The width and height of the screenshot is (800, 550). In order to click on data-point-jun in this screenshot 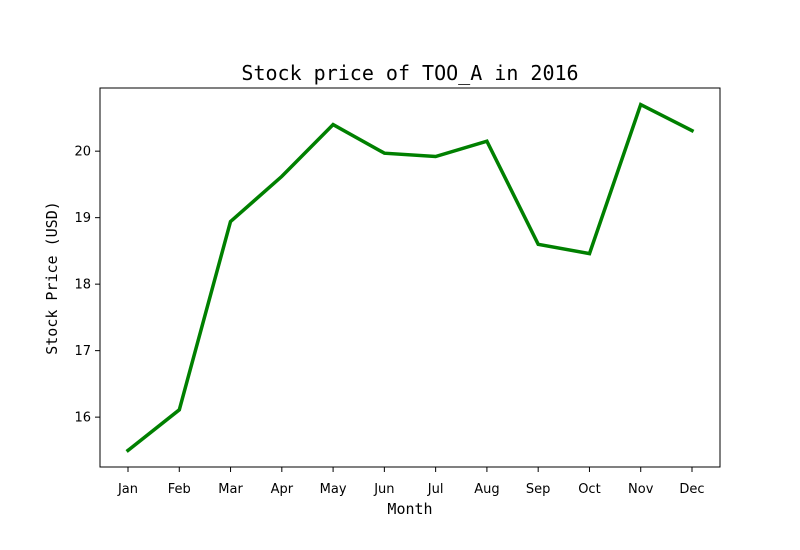, I will do `click(384, 153)`.